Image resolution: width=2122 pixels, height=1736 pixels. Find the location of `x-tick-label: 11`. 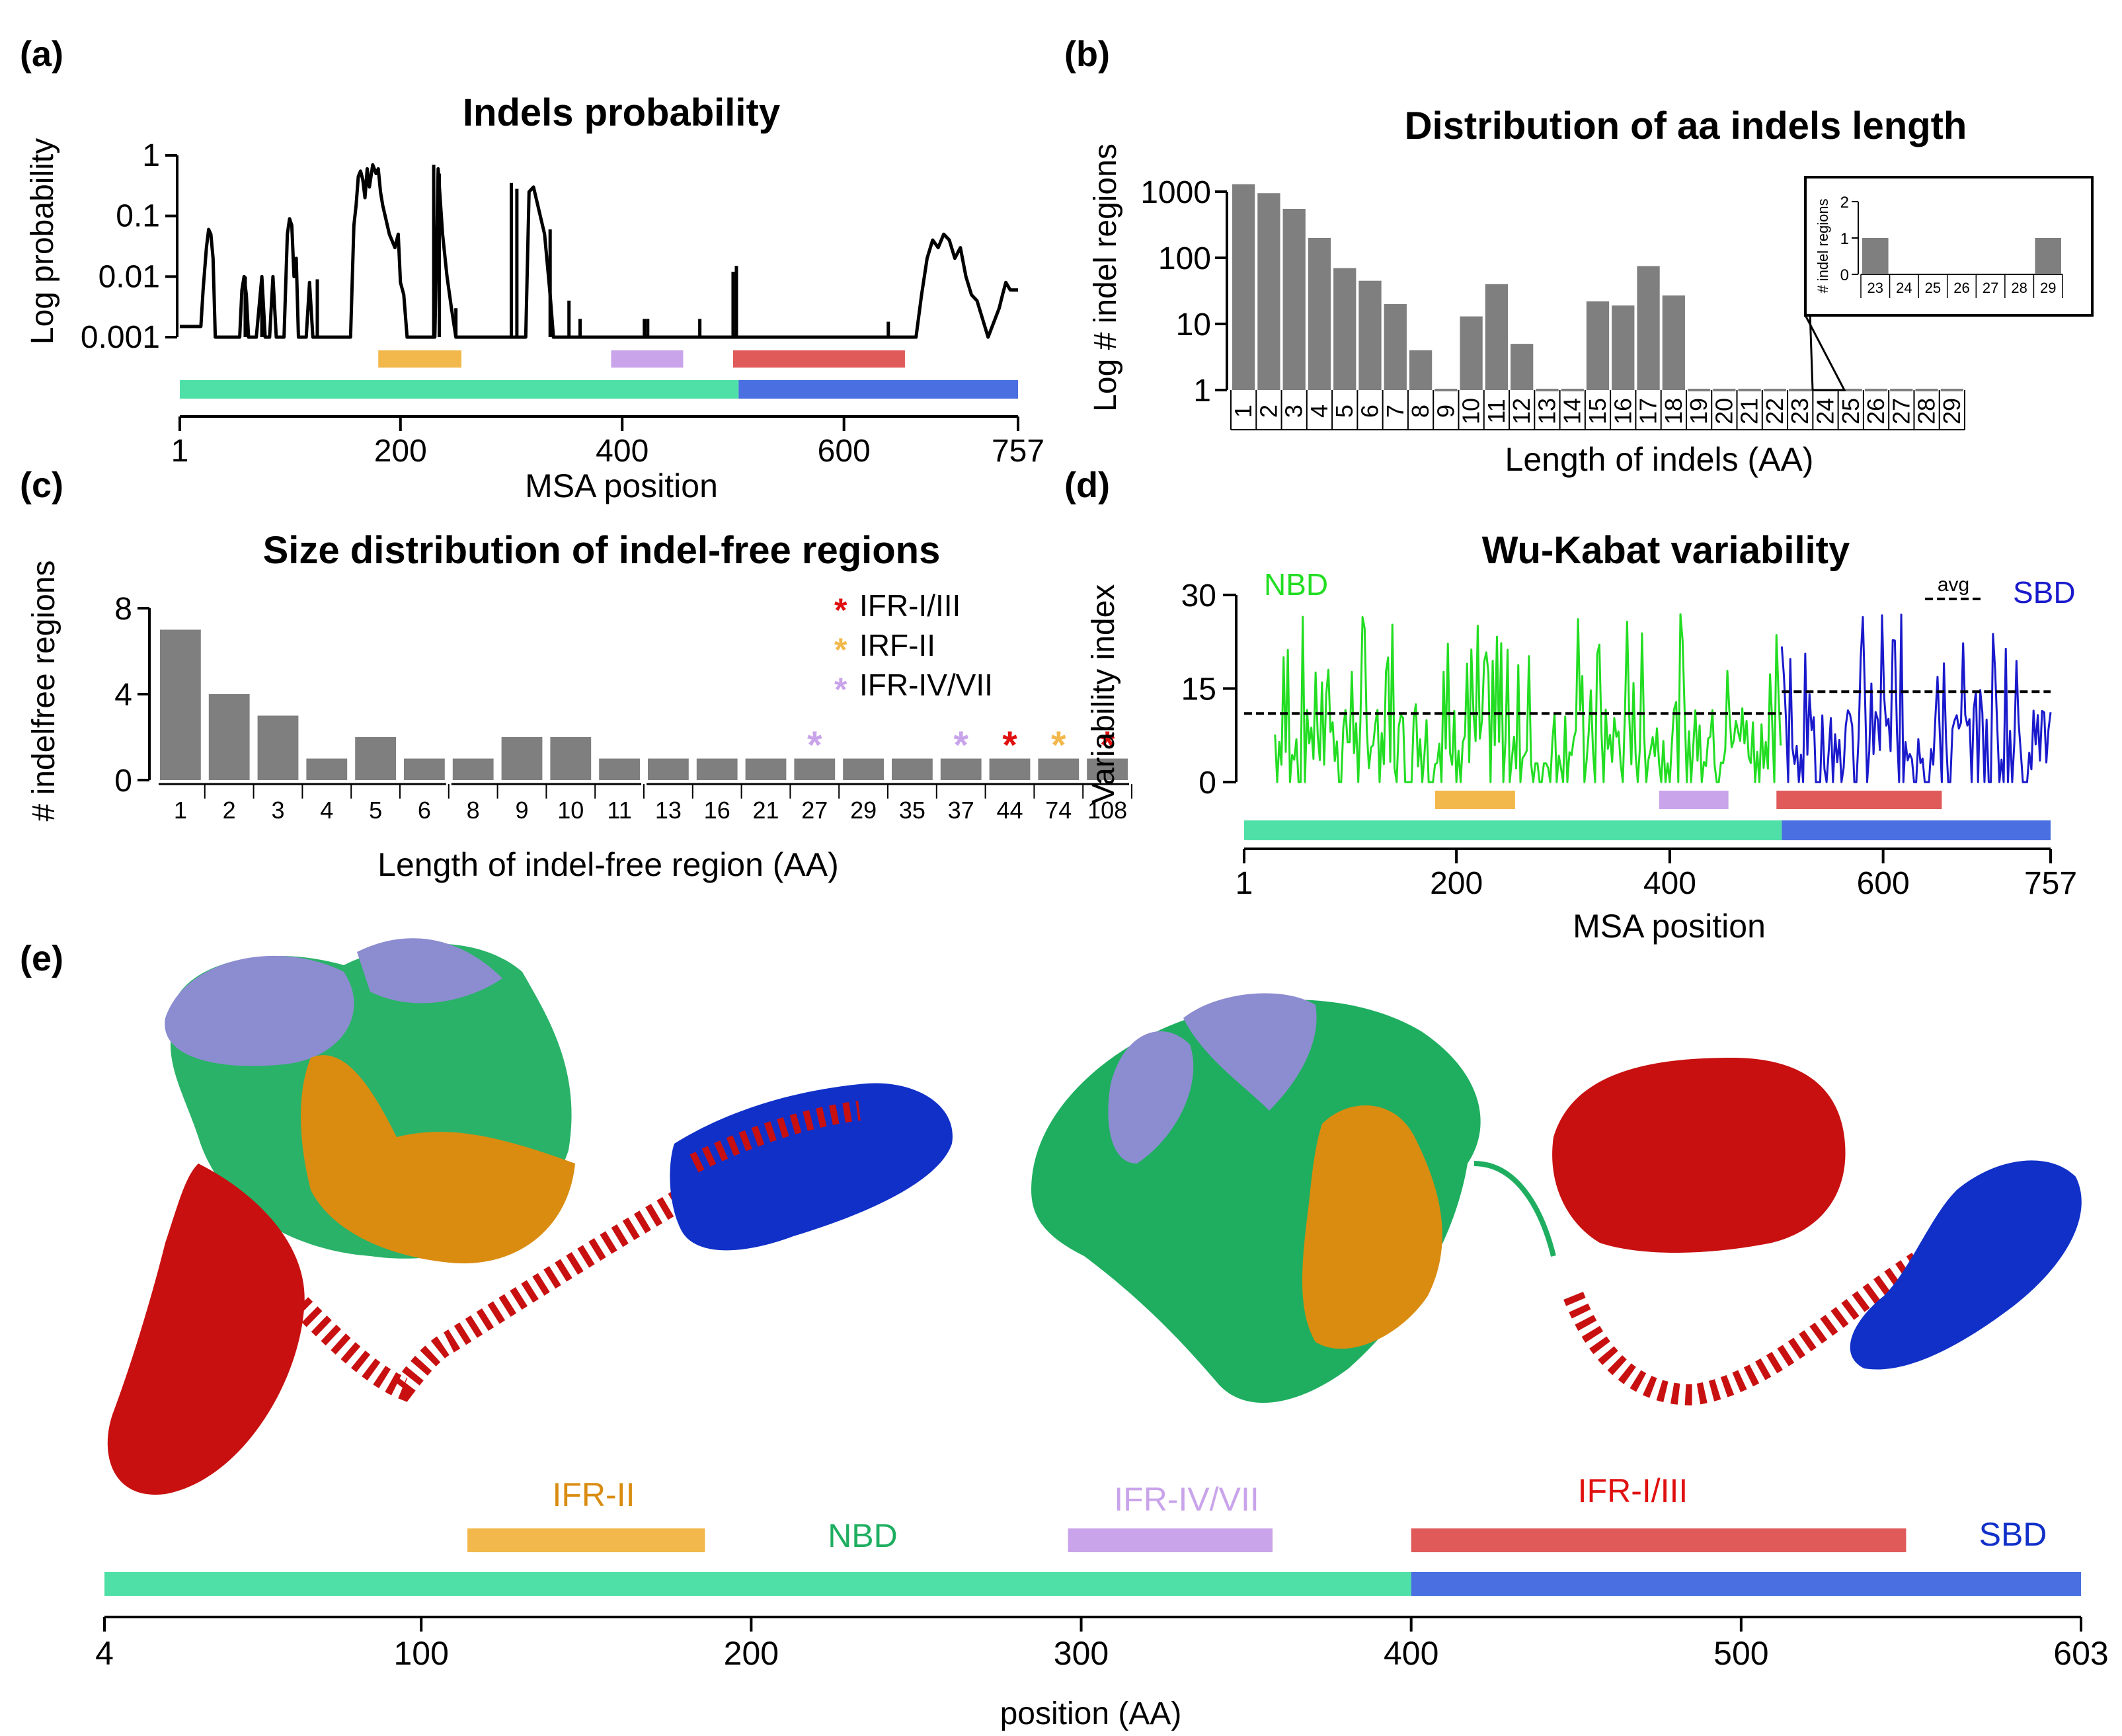

x-tick-label: 11 is located at coordinates (619, 811).